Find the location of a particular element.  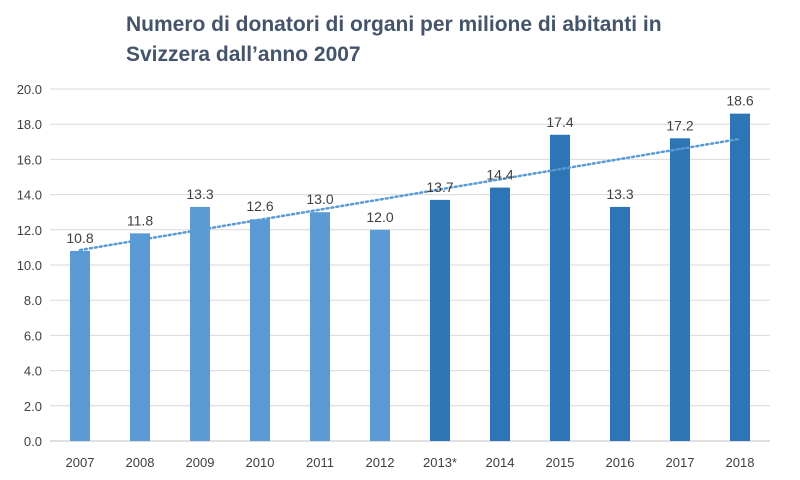

x-tick-label: 2010 is located at coordinates (260, 462).